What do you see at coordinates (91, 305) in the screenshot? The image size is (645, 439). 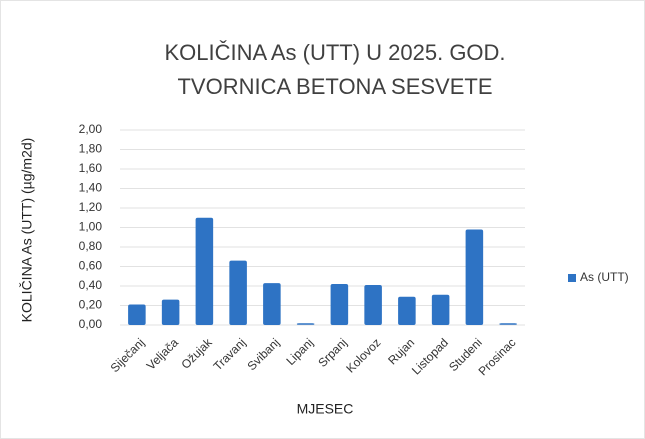 I see `y-tick-label: 0,20` at bounding box center [91, 305].